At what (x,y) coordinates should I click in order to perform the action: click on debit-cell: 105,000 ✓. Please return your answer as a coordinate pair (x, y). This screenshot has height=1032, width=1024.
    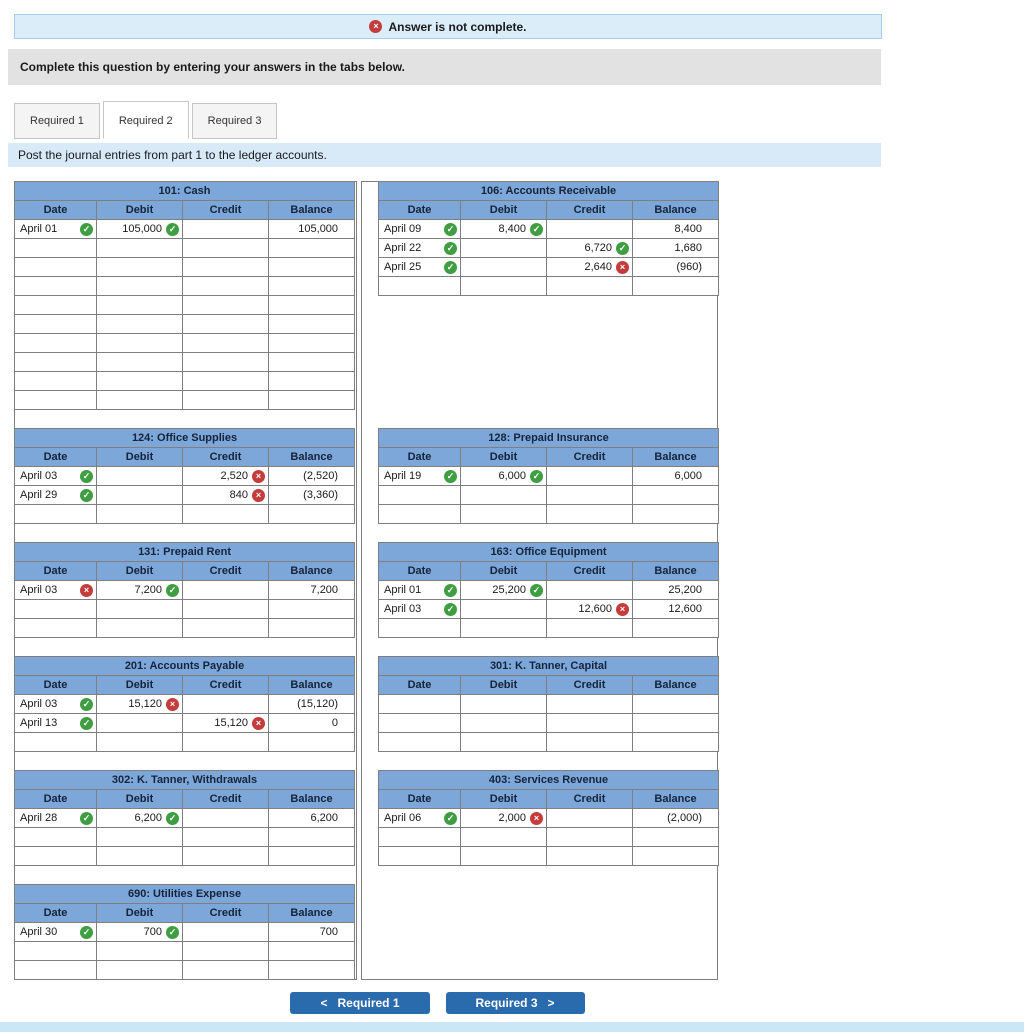
    Looking at the image, I should click on (139, 229).